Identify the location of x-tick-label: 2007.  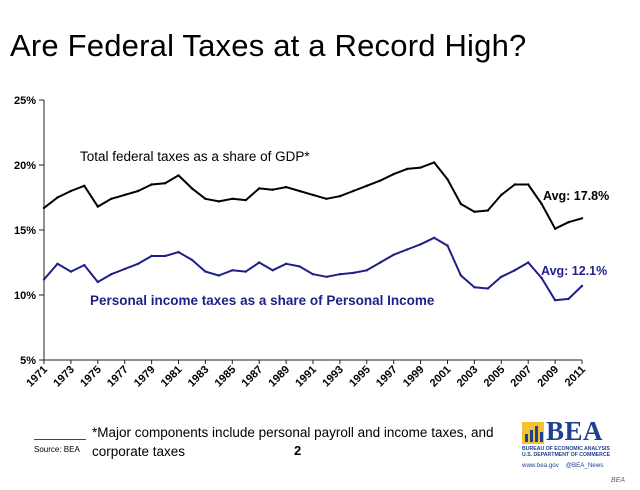
(522, 377).